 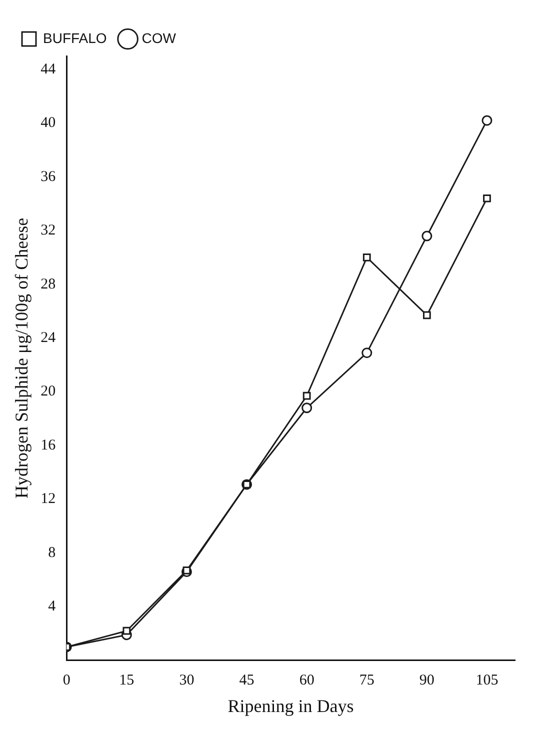 I want to click on x-axis-title: Ripening in Days, so click(x=291, y=706).